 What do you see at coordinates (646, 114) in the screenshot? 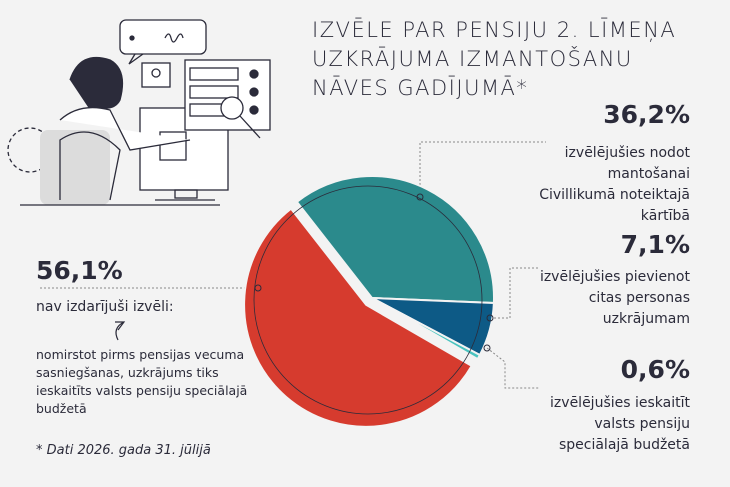
I see `value-label: 36,2%` at bounding box center [646, 114].